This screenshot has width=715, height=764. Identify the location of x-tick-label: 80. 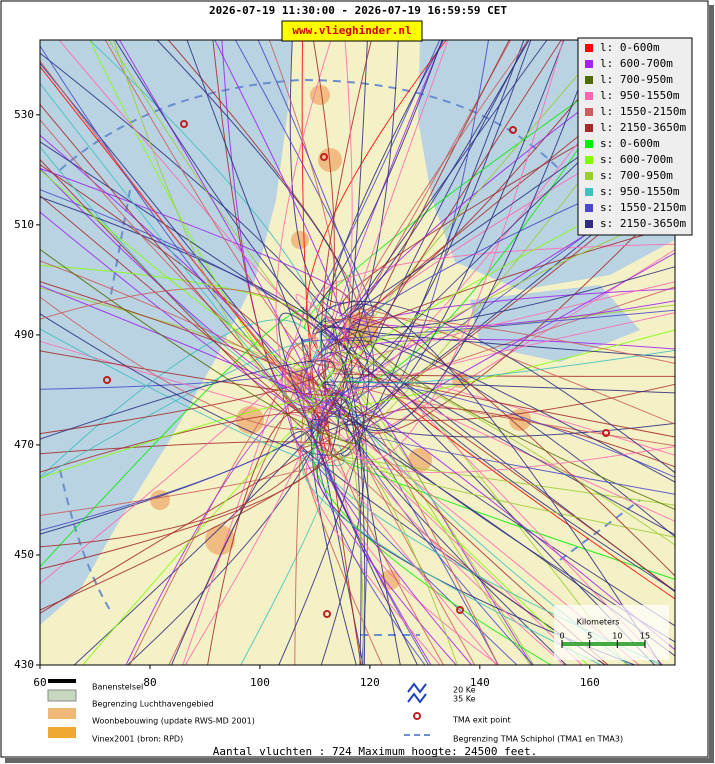
(149, 682).